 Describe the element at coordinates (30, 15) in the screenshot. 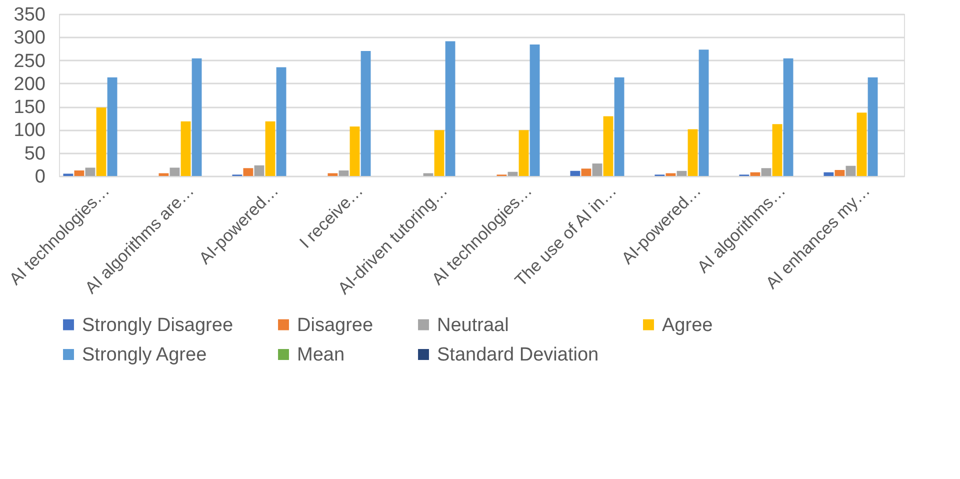

I see `y-tick-label: 350` at that location.